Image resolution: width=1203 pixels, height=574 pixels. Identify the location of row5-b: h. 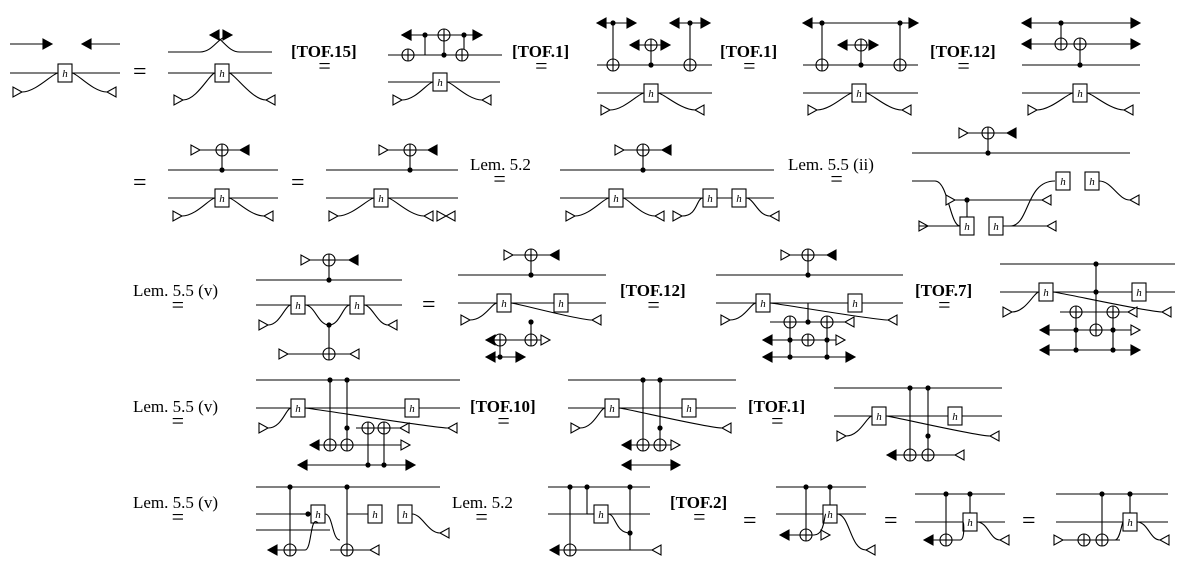
(605, 520).